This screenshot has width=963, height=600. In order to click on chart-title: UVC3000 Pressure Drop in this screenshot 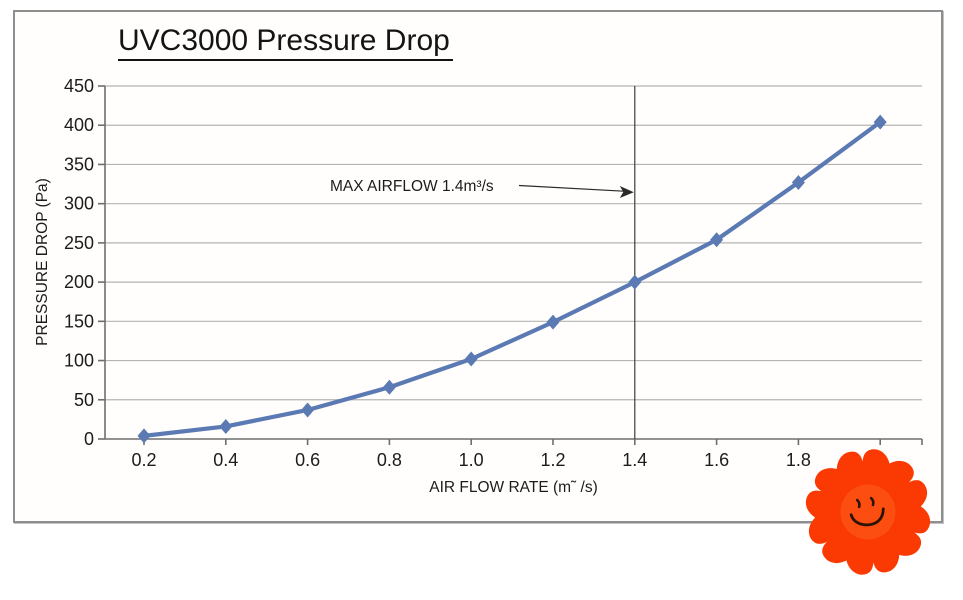, I will do `click(285, 42)`.